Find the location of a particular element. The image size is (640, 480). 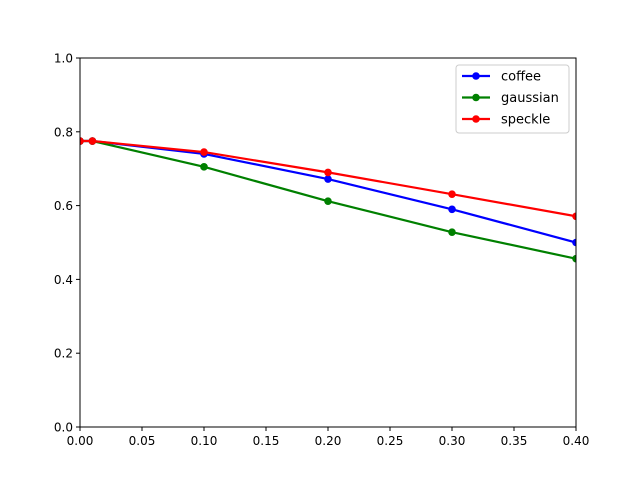

y-tick-label: 0.2 is located at coordinates (63, 354).